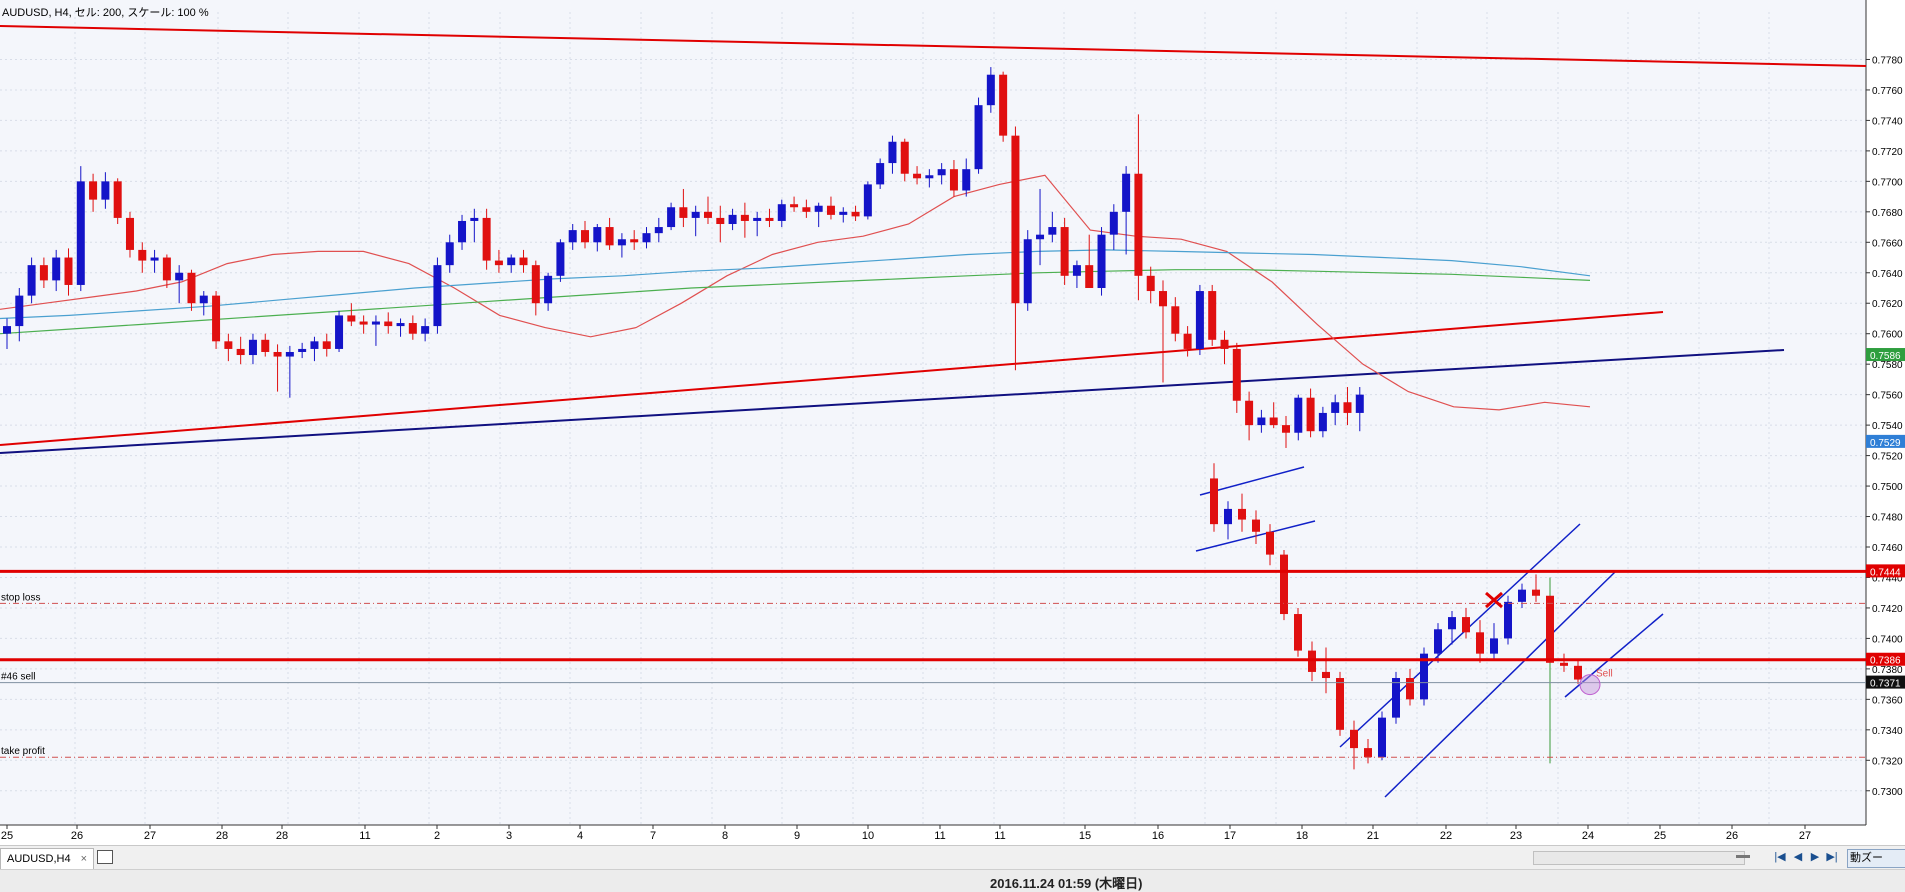 The image size is (1905, 892). What do you see at coordinates (1887, 487) in the screenshot?
I see `y-tick-label: 0.7500` at bounding box center [1887, 487].